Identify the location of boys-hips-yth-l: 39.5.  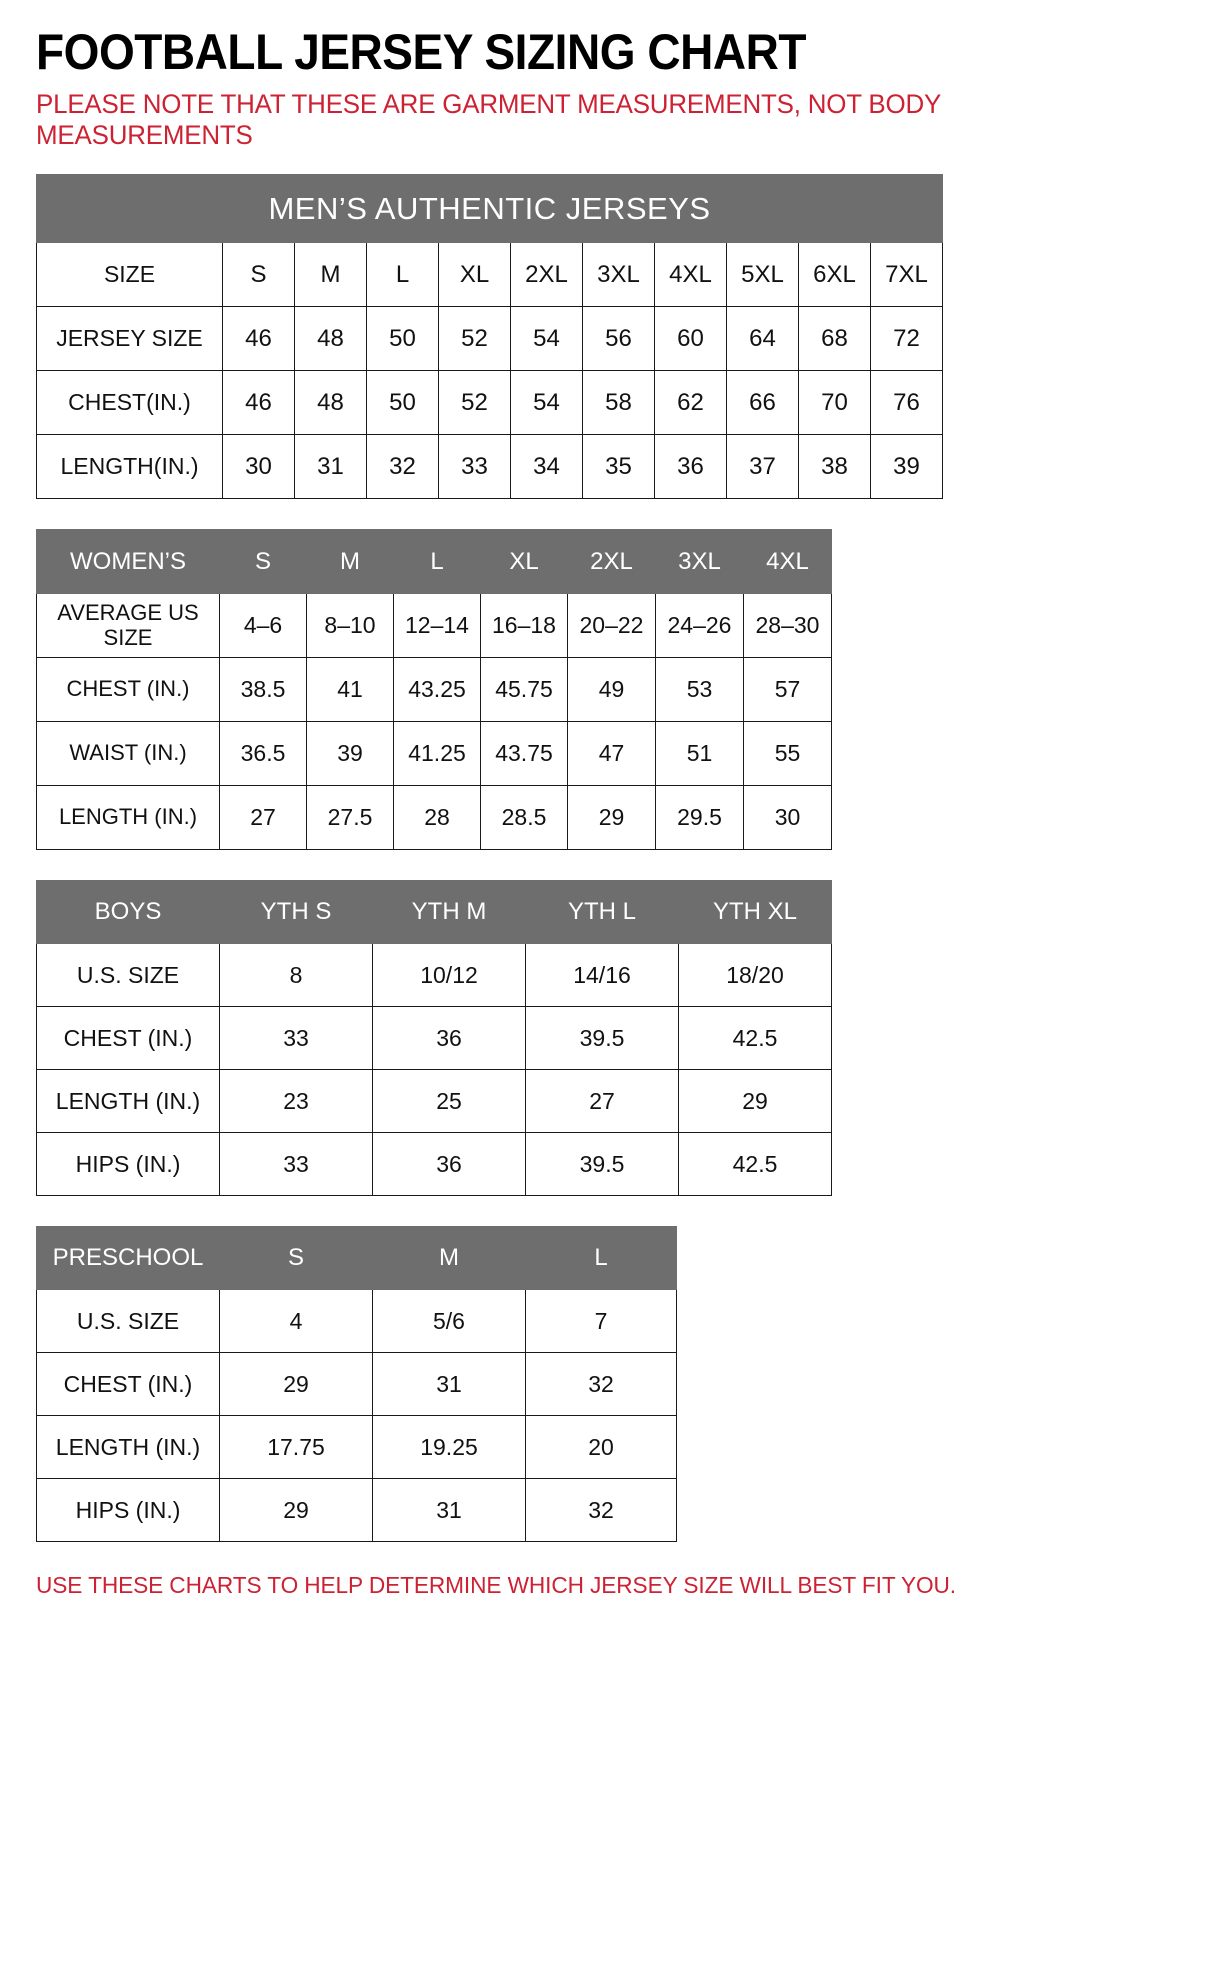
(602, 1164).